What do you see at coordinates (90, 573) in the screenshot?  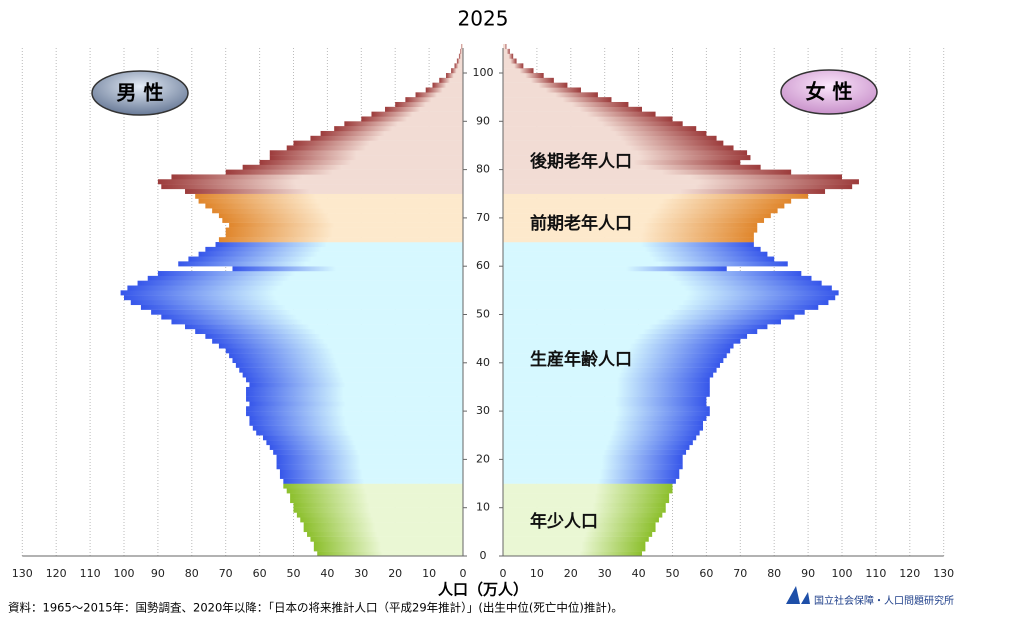 I see `x-tick-label: 110` at bounding box center [90, 573].